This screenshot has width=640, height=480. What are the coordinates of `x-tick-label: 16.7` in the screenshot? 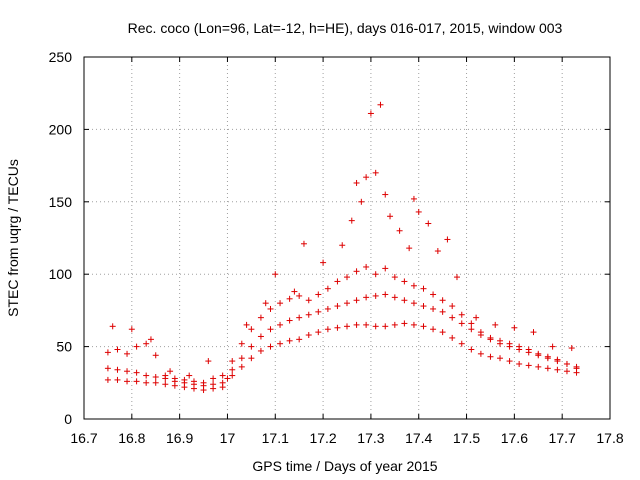 It's located at (83, 438).